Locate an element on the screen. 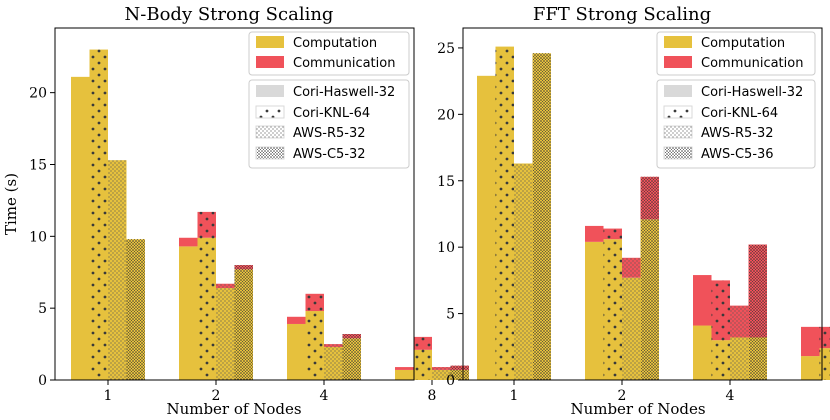  fft-y-tick-label-10: 10 is located at coordinates (446, 248).